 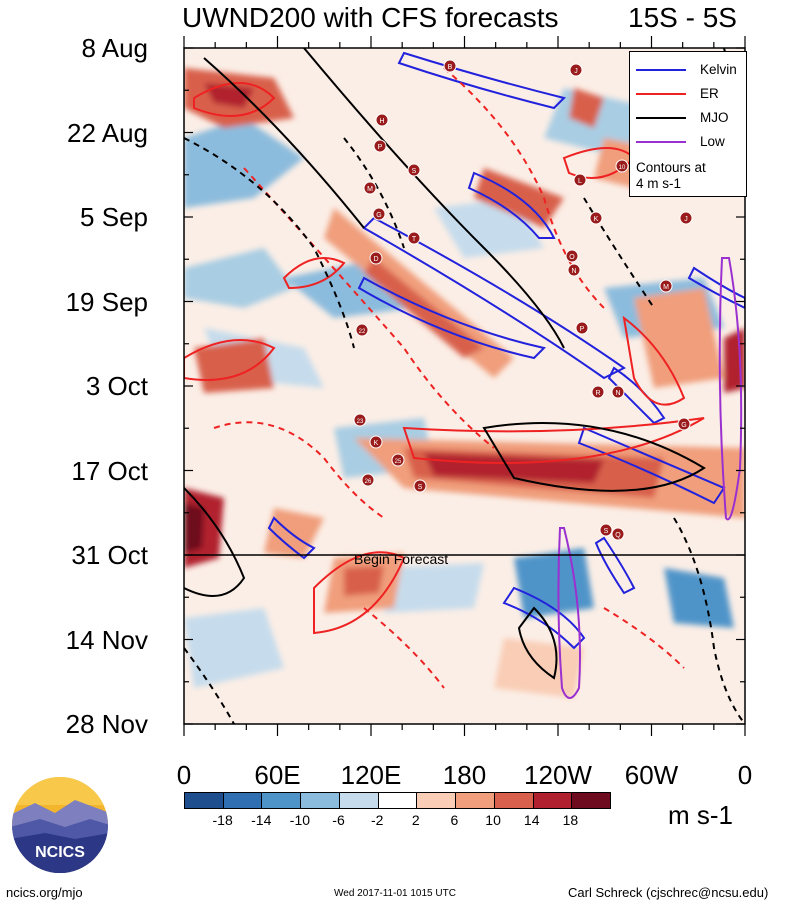 I want to click on legend-note: Contours at 4 m s-1, so click(x=671, y=175).